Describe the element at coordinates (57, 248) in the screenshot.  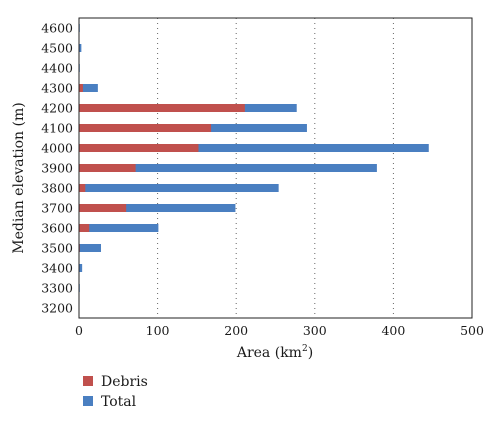
I see `y-tick-label: 3500` at that location.